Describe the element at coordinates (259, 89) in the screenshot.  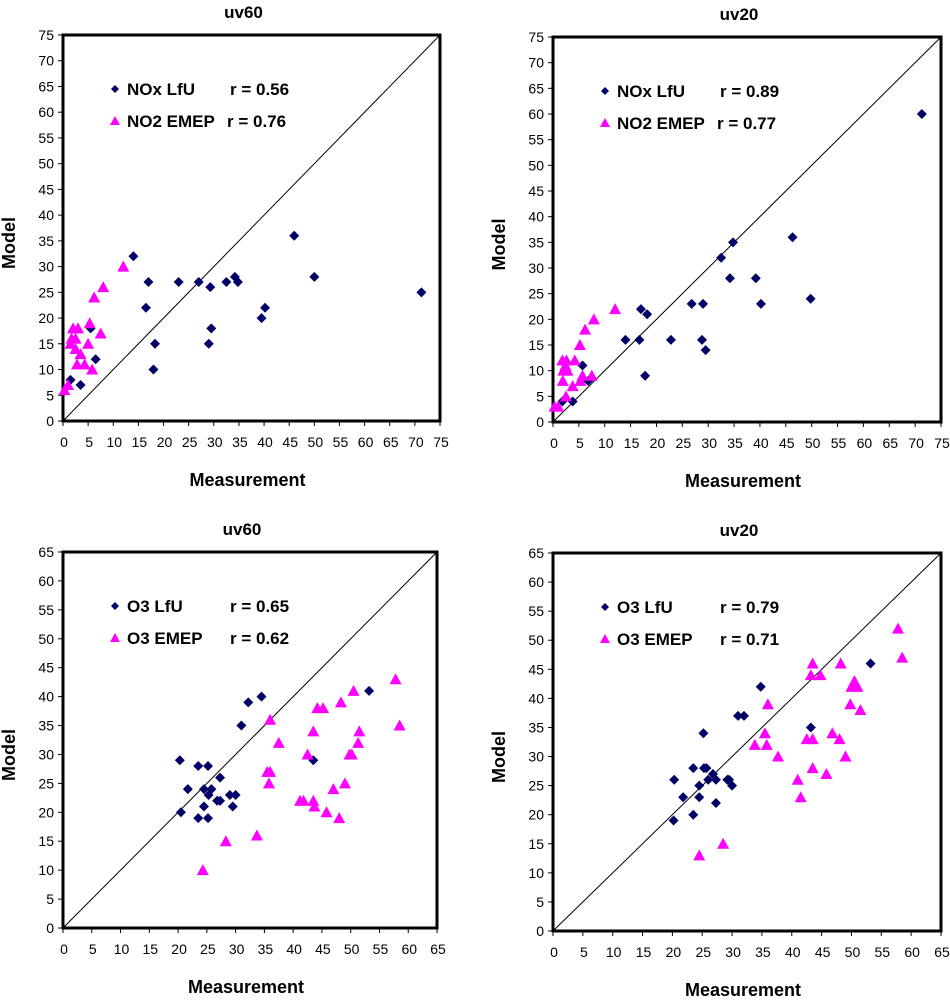
I see `legend-correlation-value: r = 0.56` at that location.